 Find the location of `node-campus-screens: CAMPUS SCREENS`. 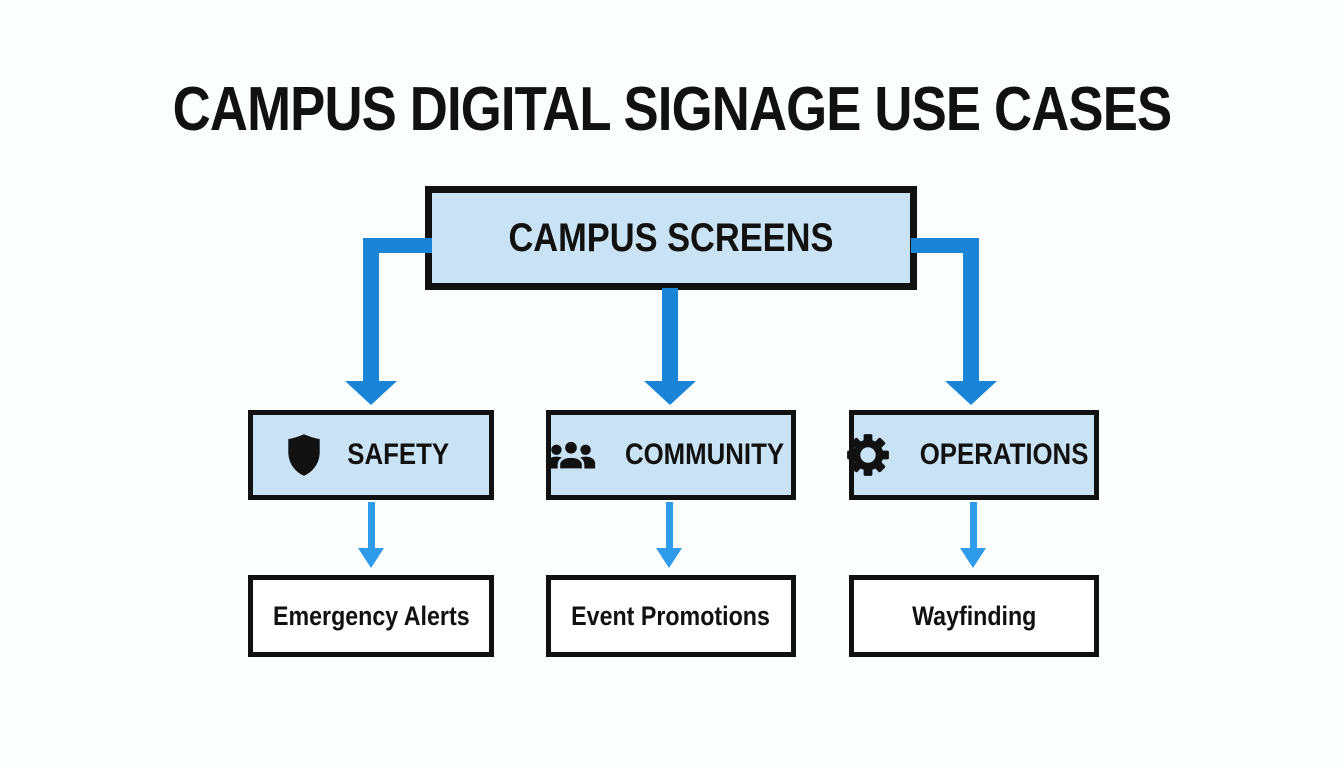

node-campus-screens: CAMPUS SCREENS is located at coordinates (671, 238).